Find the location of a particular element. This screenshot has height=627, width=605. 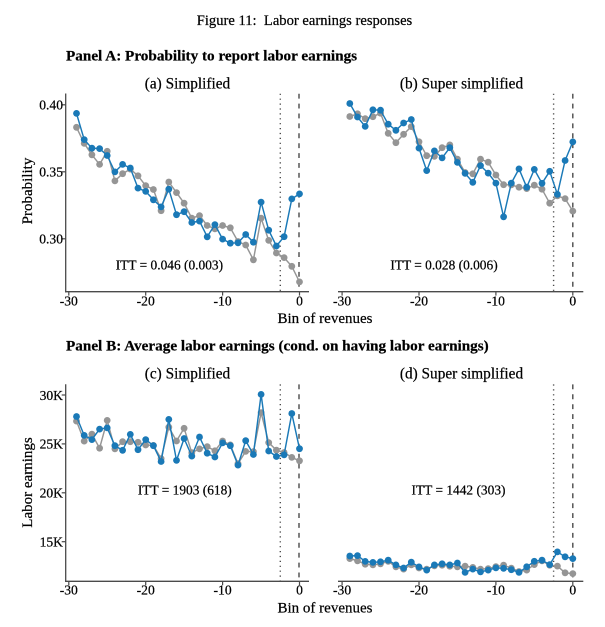

svg-text: (b) Super simplified is located at coordinates (462, 84).